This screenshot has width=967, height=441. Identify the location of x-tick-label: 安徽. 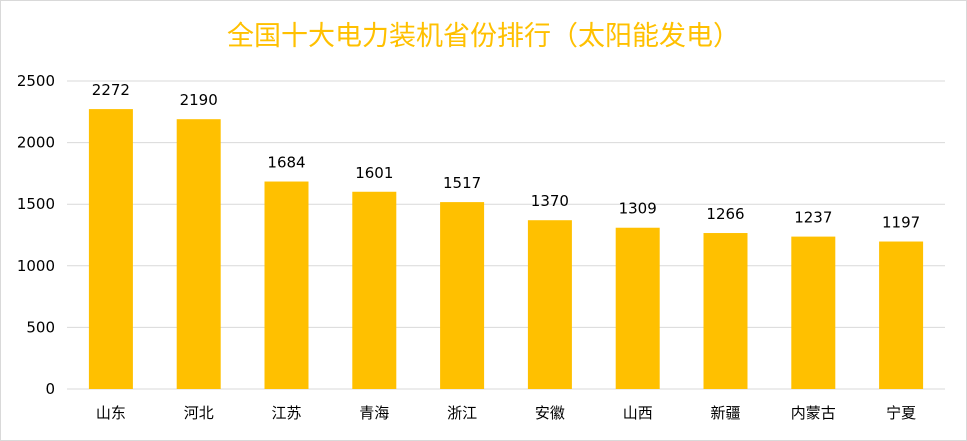
(550, 413).